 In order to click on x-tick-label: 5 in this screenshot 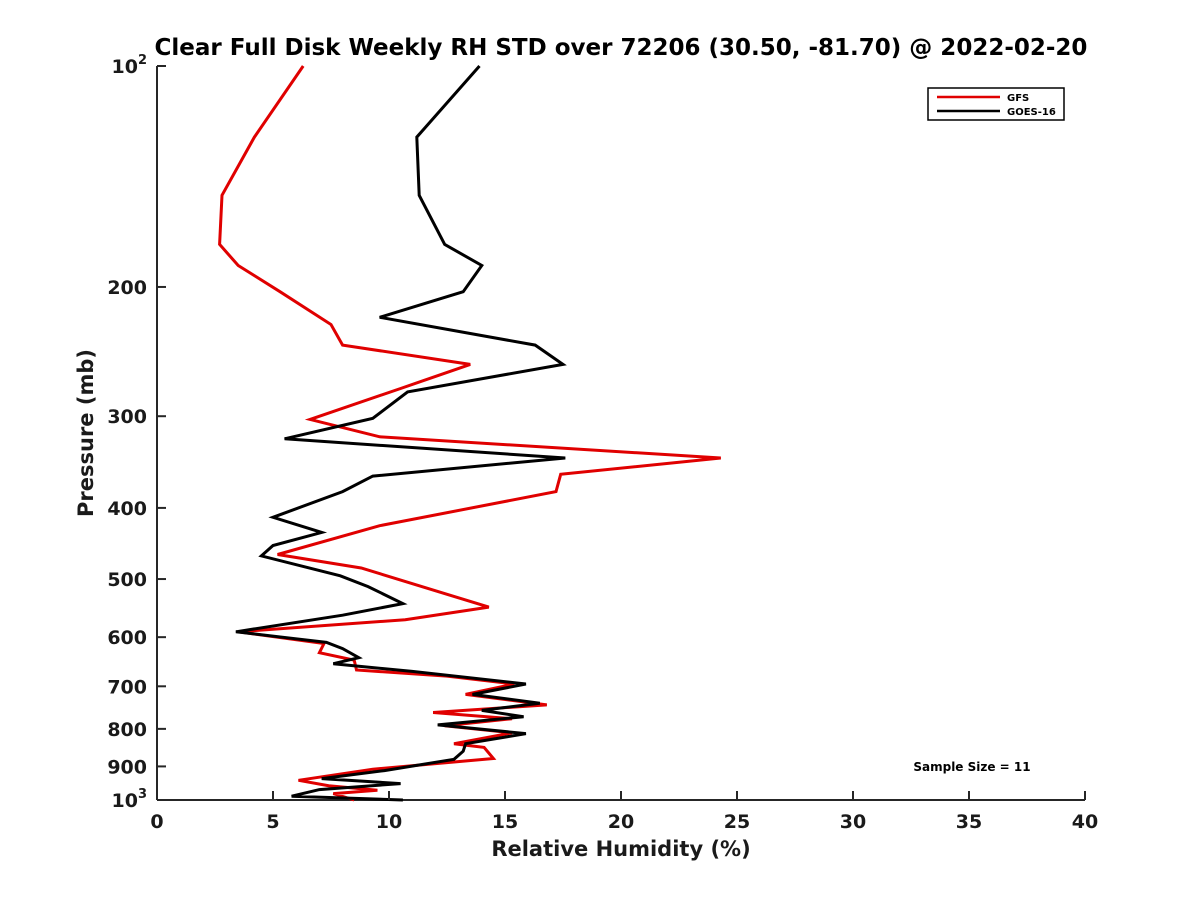, I will do `click(272, 822)`.